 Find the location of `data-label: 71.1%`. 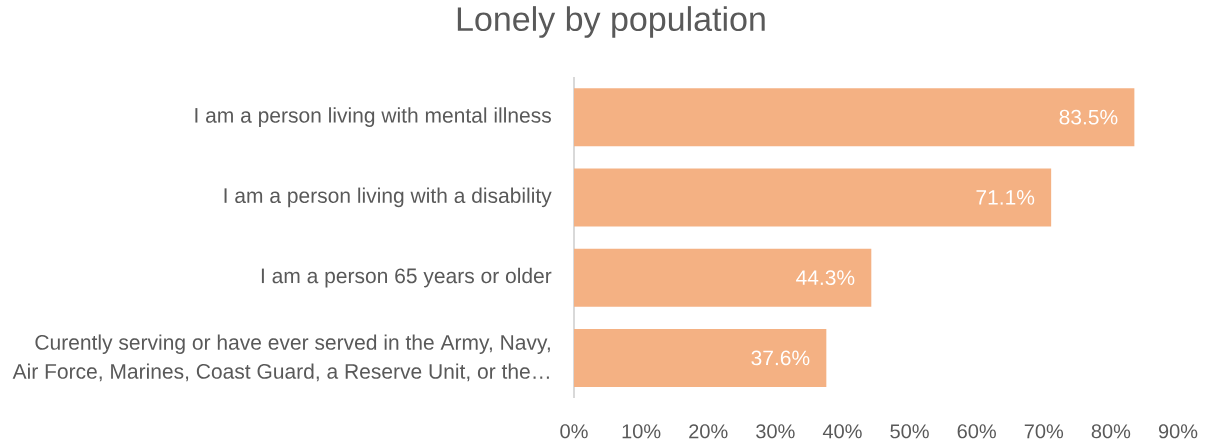

data-label: 71.1% is located at coordinates (1005, 197).